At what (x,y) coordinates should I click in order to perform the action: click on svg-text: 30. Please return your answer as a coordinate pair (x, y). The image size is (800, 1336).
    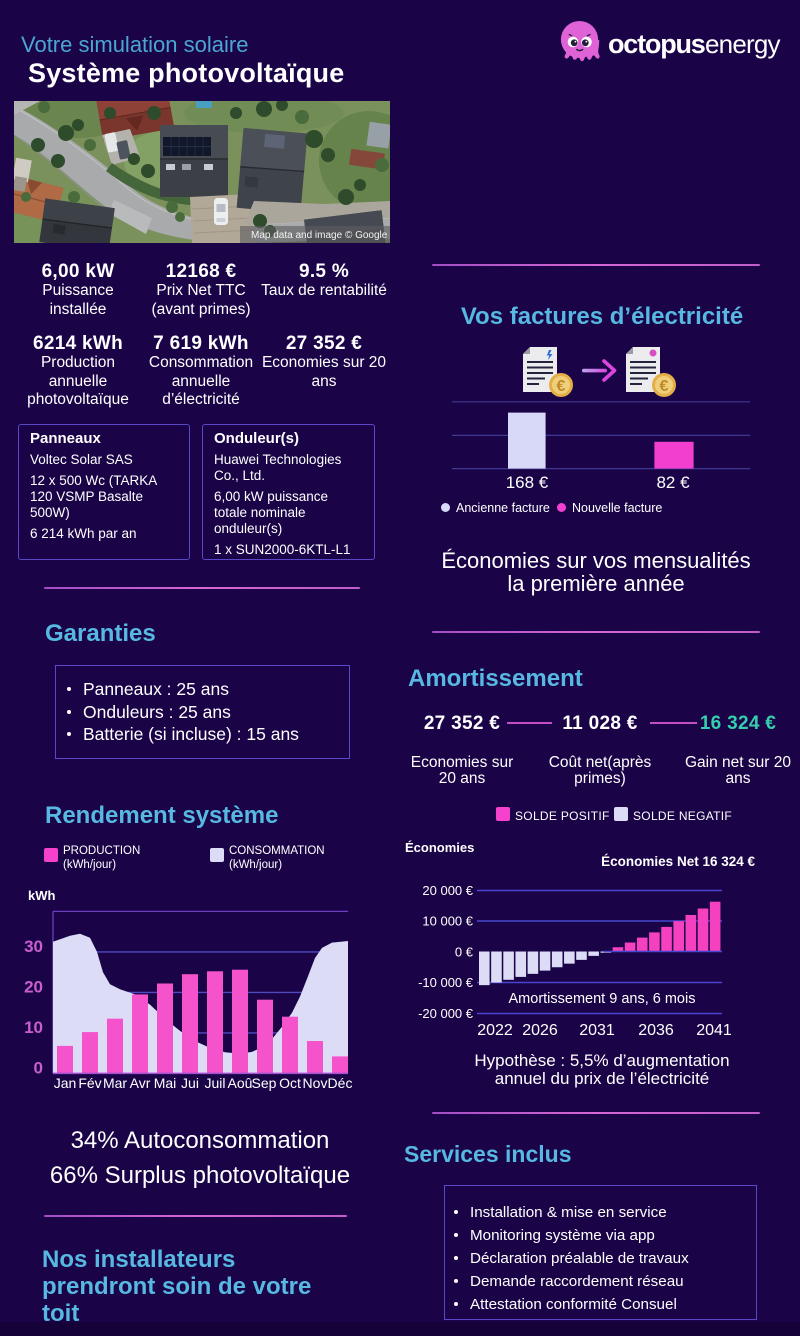
    Looking at the image, I should click on (33, 946).